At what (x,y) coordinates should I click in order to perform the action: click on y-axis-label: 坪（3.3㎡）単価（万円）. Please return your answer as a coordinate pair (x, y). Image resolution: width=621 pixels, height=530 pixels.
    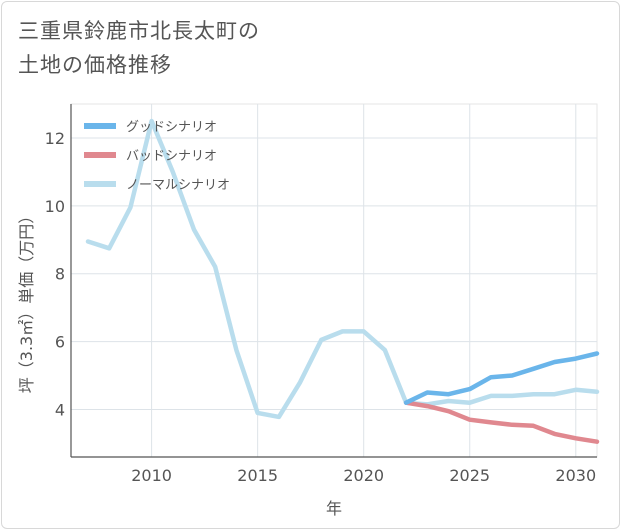
    Looking at the image, I should click on (26, 300).